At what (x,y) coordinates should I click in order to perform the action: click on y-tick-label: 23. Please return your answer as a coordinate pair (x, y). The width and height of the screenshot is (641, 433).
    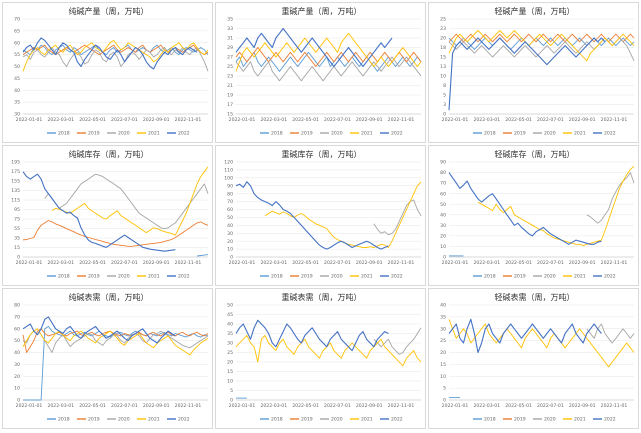
    Looking at the image, I should click on (443, 29).